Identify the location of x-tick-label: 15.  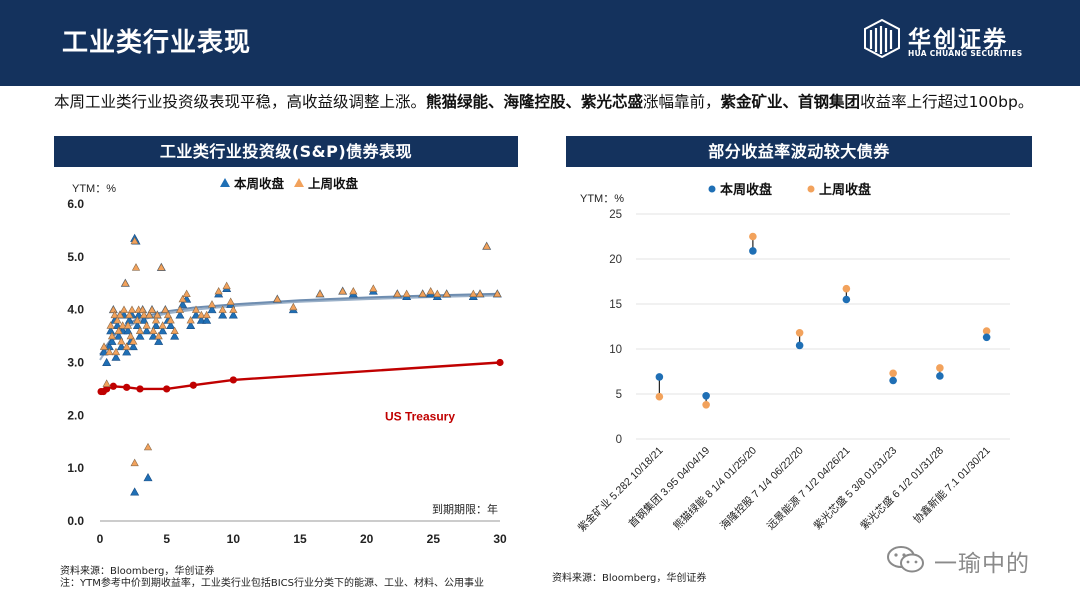
(300, 539).